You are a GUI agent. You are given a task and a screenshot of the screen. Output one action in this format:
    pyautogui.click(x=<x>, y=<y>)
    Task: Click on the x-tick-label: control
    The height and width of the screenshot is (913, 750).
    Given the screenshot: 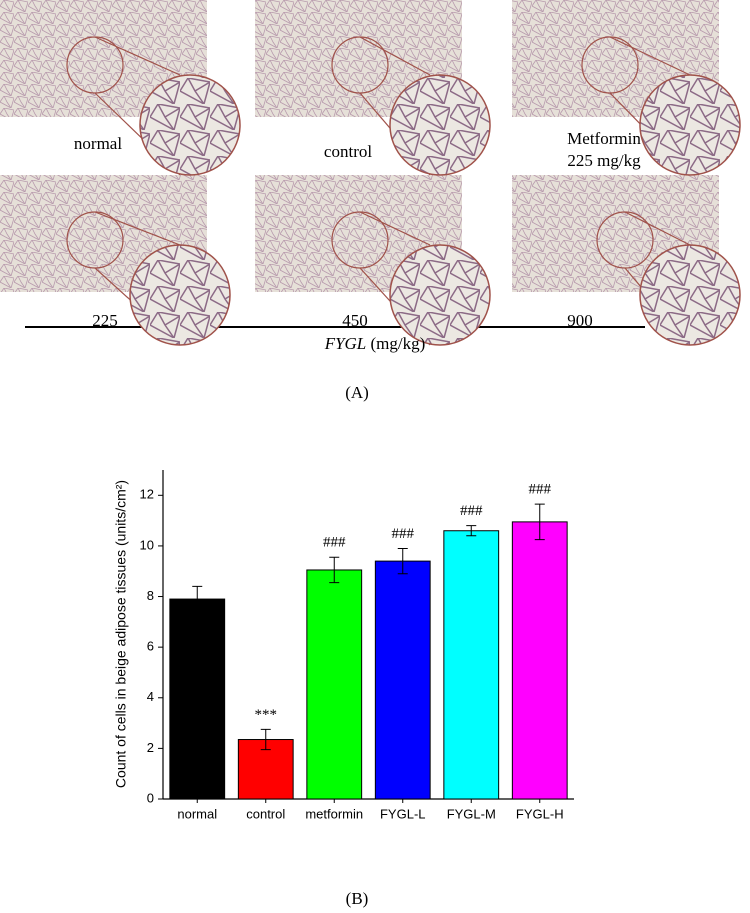 What is the action you would take?
    pyautogui.click(x=265, y=813)
    